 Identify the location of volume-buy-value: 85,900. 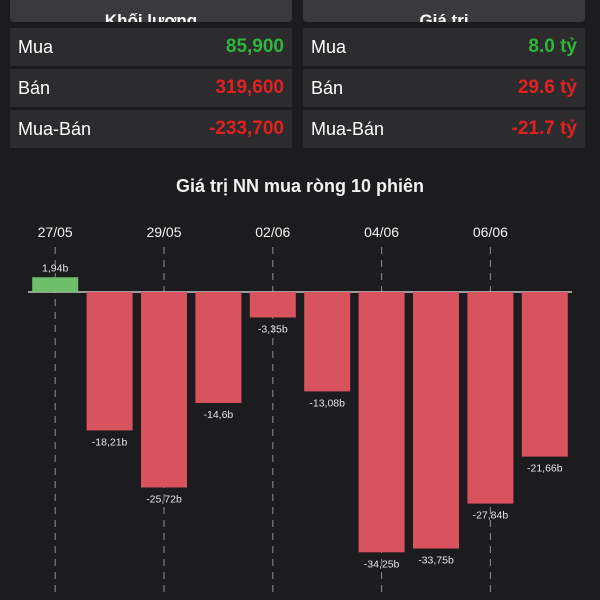
(254, 46).